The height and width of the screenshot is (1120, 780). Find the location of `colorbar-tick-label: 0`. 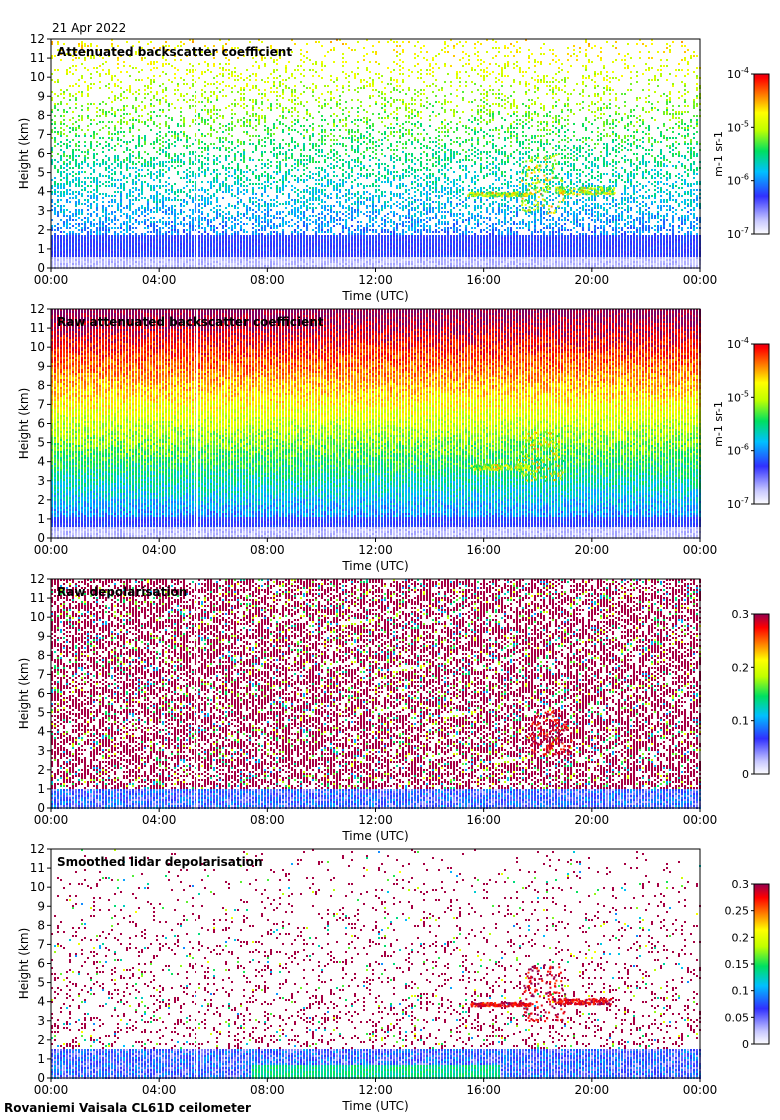

colorbar-tick-label: 0 is located at coordinates (745, 774).